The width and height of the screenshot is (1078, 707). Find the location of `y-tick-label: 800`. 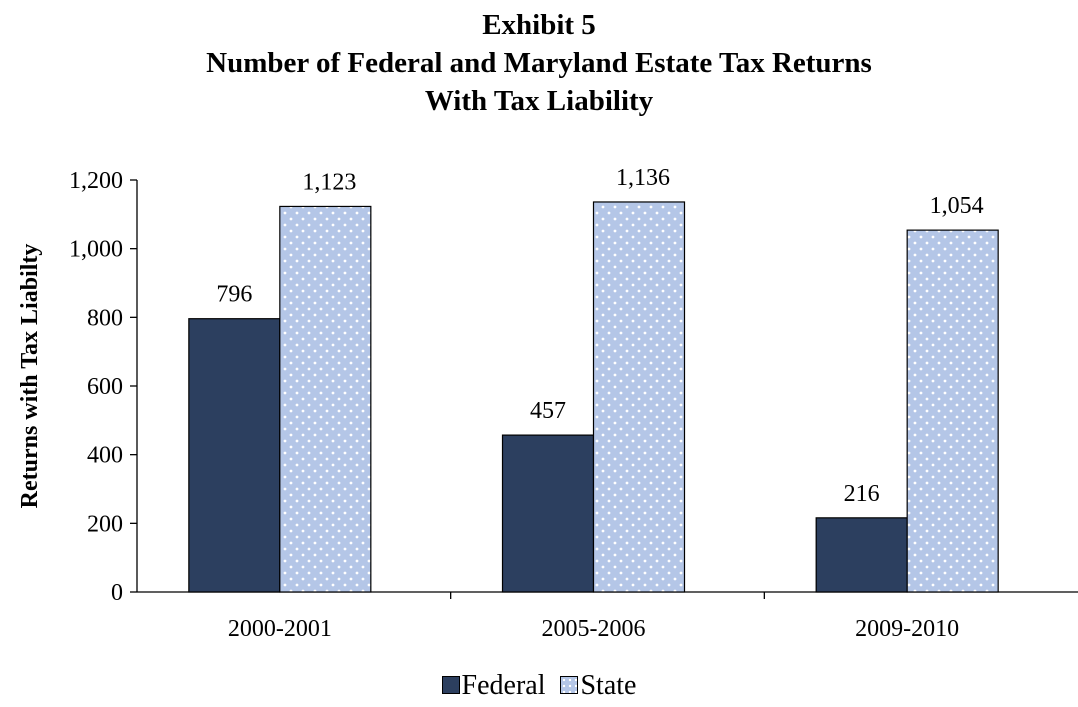

y-tick-label: 800 is located at coordinates (105, 318).